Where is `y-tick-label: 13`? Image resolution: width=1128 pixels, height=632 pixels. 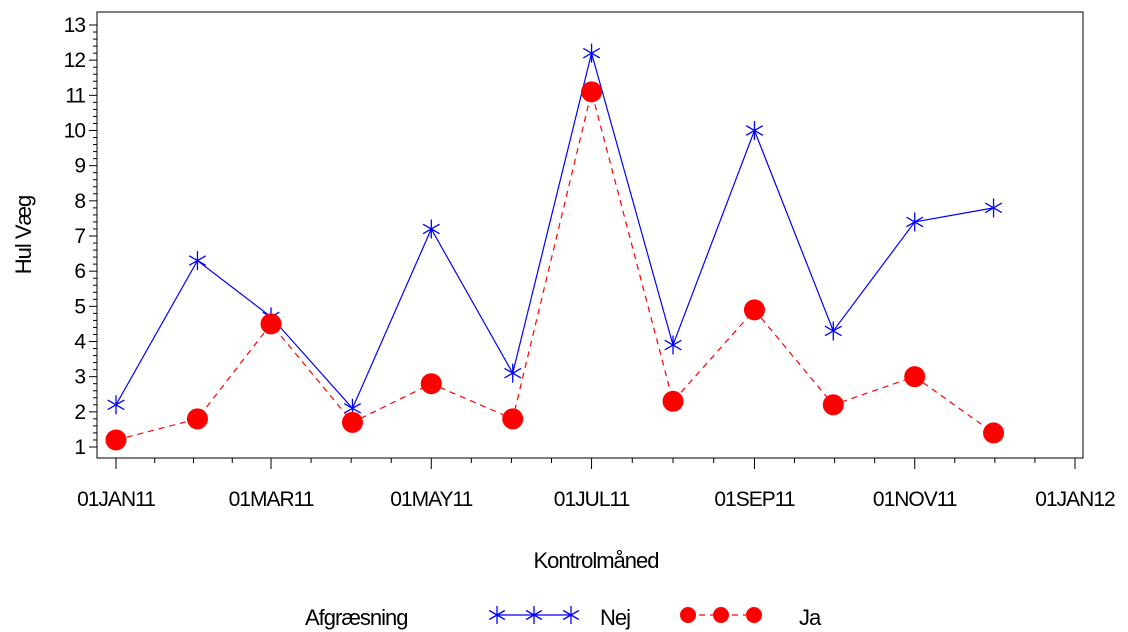 y-tick-label: 13 is located at coordinates (75, 25).